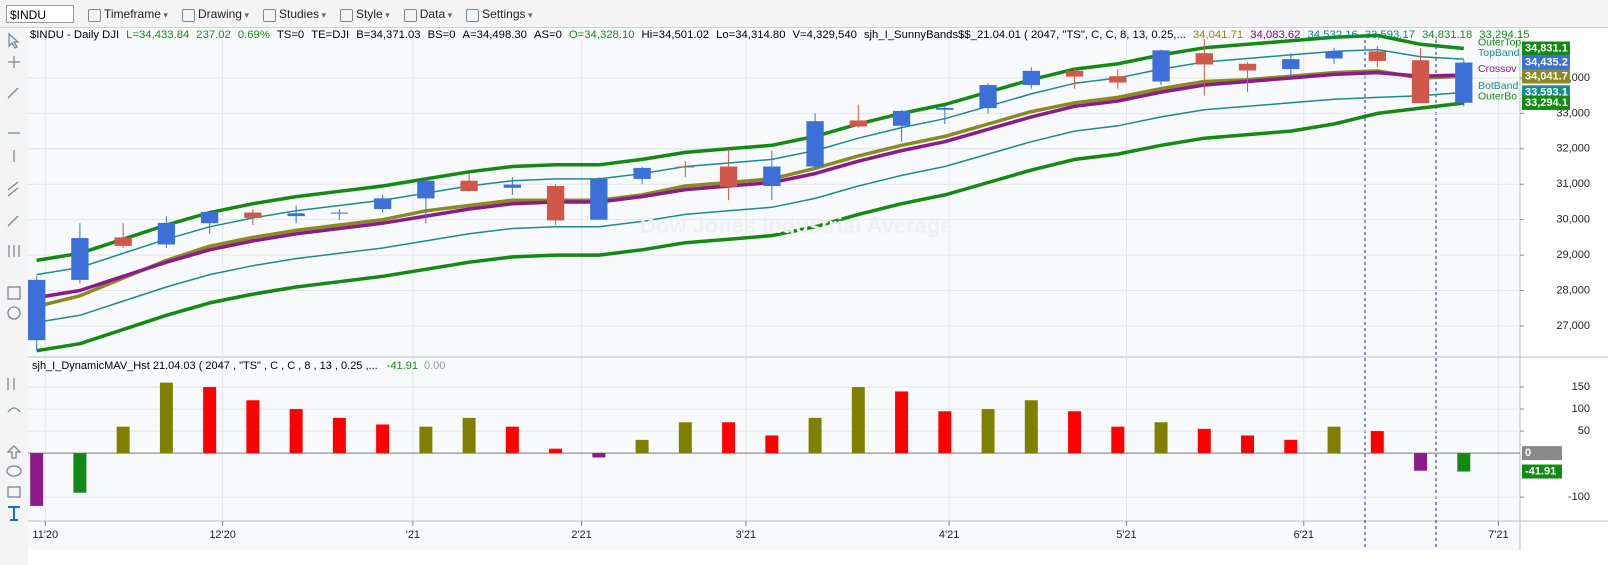 This screenshot has height=565, width=1608. Describe the element at coordinates (1497, 69) in the screenshot. I see `legend-label: Crossov` at that location.